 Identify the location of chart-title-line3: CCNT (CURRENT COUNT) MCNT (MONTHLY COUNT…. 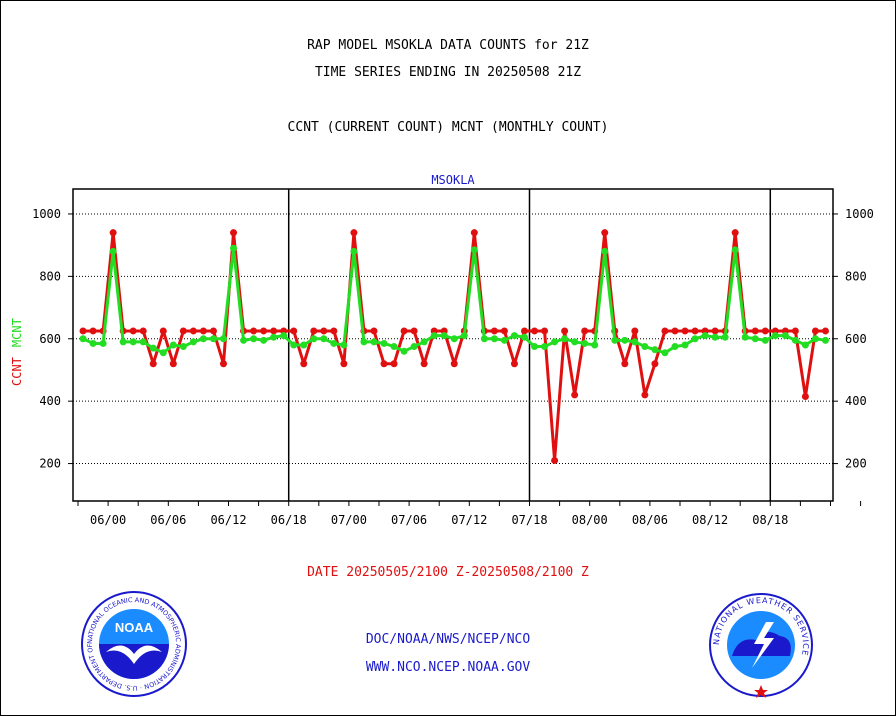
(448, 127).